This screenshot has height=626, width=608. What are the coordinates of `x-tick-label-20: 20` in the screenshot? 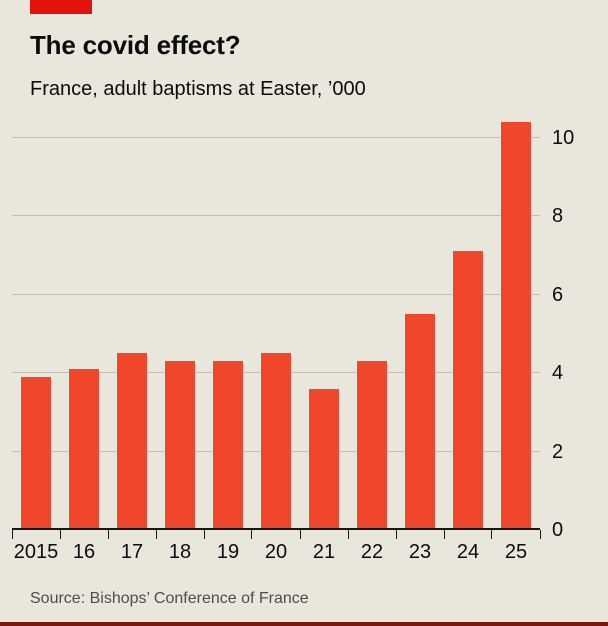 It's located at (276, 552).